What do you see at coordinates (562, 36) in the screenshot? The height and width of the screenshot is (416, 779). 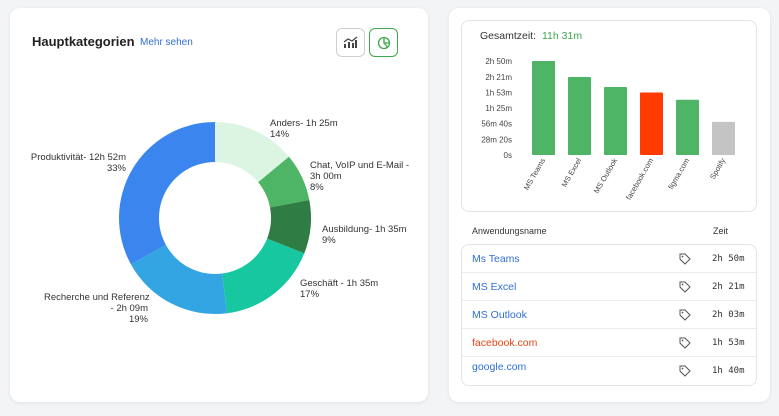 I see `total-value: 11h 31m` at bounding box center [562, 36].